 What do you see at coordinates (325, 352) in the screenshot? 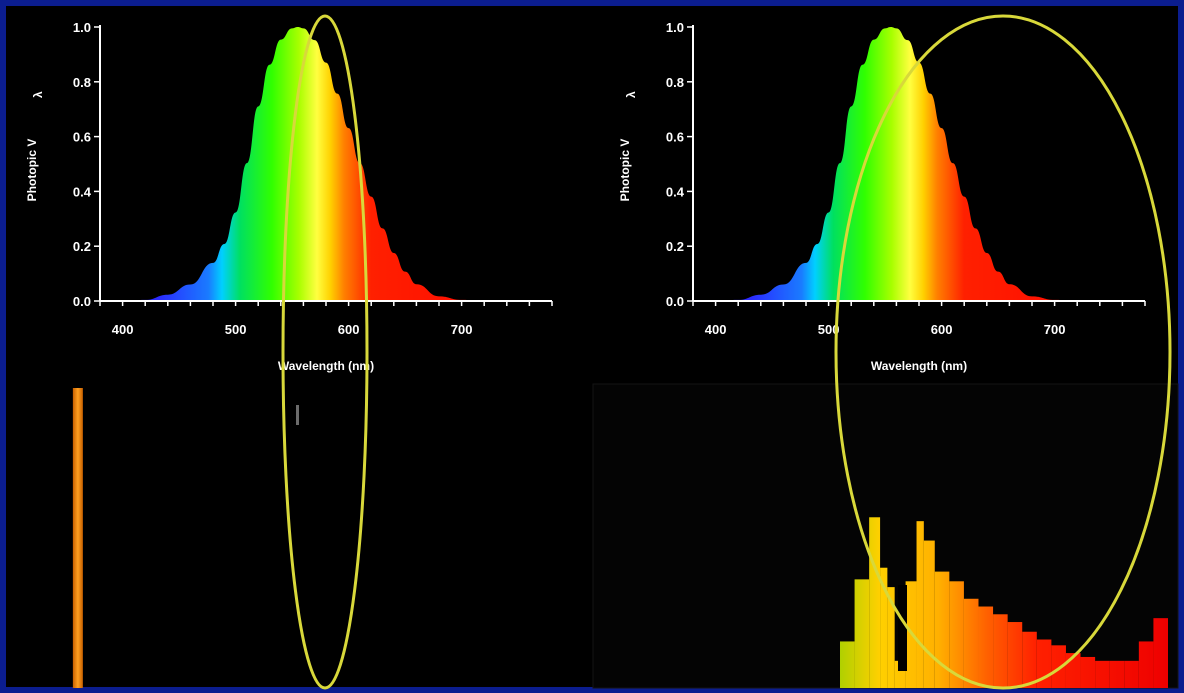
I see `left-highlight-ellipse` at bounding box center [325, 352].